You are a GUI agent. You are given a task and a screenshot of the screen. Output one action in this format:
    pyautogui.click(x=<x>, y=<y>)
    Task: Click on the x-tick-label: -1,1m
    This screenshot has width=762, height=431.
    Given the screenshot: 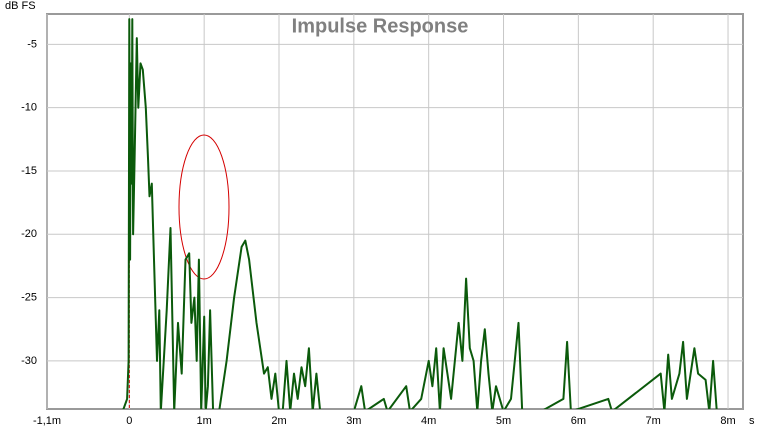 What is the action you would take?
    pyautogui.click(x=47, y=421)
    